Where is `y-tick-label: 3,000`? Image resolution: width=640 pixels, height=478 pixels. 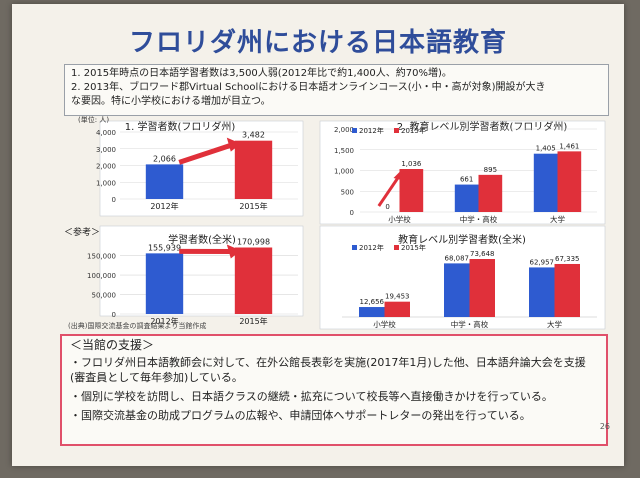
y-tick-label: 3,000 is located at coordinates (106, 150).